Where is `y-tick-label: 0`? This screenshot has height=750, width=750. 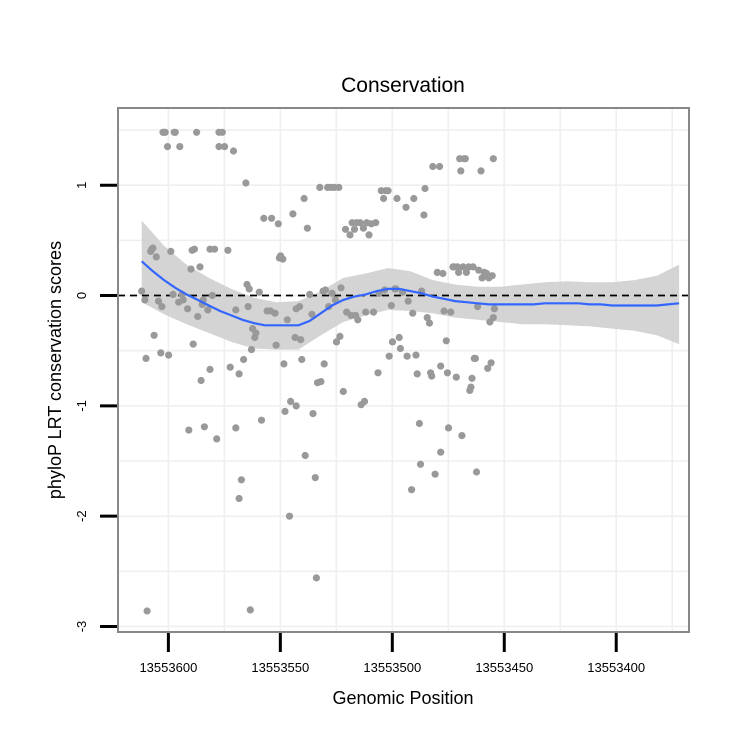 y-tick-label: 0 is located at coordinates (81, 295).